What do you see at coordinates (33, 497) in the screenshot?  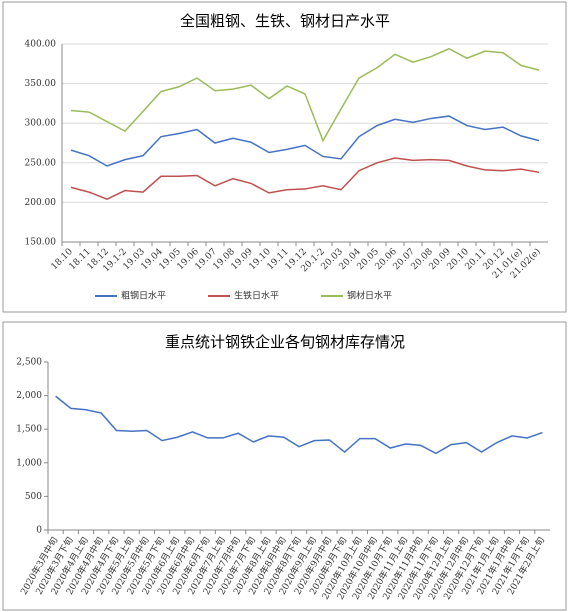 I see `y-tick-label: 500` at bounding box center [33, 497].